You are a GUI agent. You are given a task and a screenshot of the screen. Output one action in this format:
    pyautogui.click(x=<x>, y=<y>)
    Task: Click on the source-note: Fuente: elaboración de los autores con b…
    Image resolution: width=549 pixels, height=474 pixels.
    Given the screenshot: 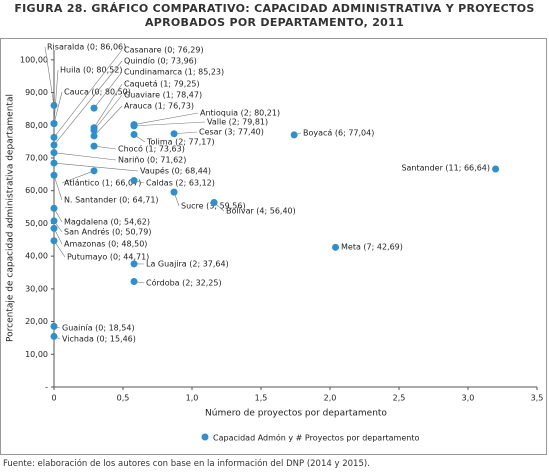 What is the action you would take?
    pyautogui.click(x=186, y=464)
    